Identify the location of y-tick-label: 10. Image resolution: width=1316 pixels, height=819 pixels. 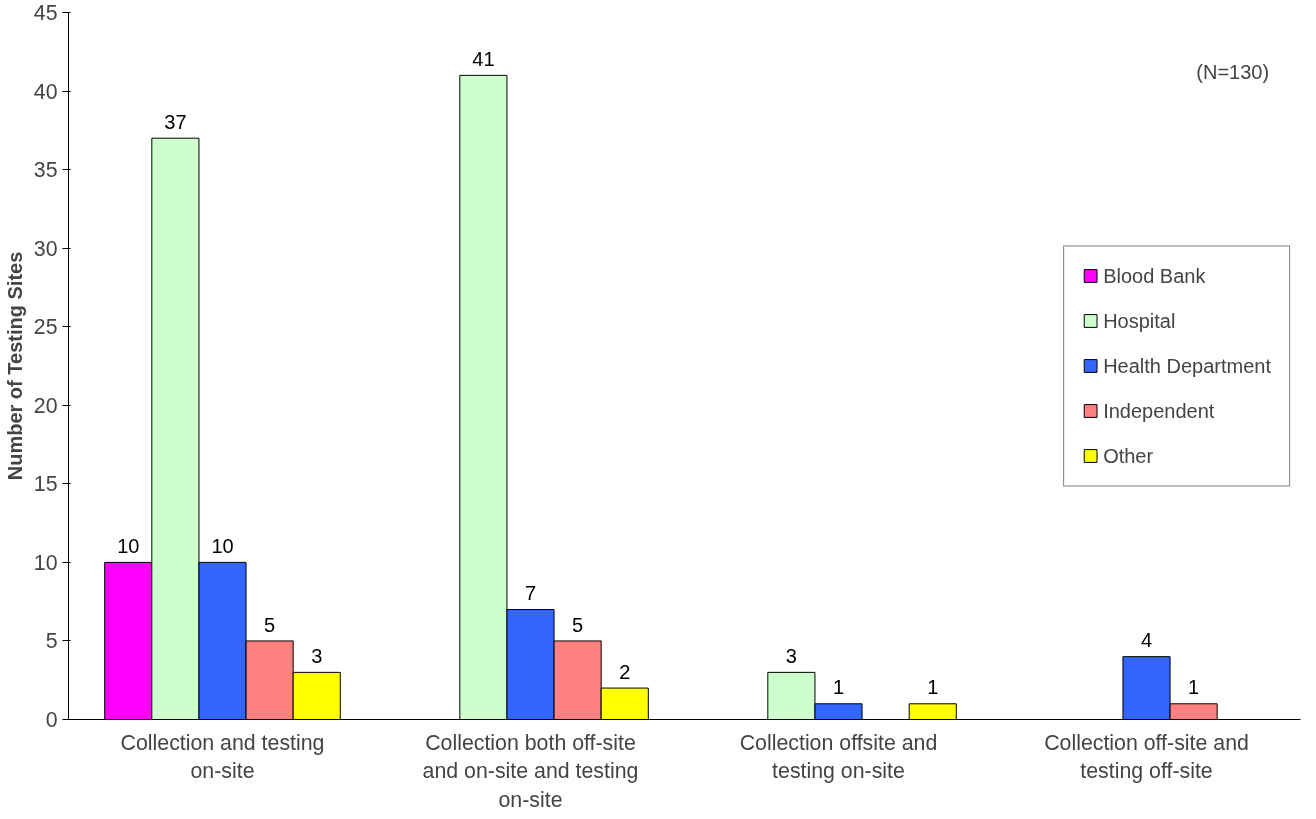
(45, 562).